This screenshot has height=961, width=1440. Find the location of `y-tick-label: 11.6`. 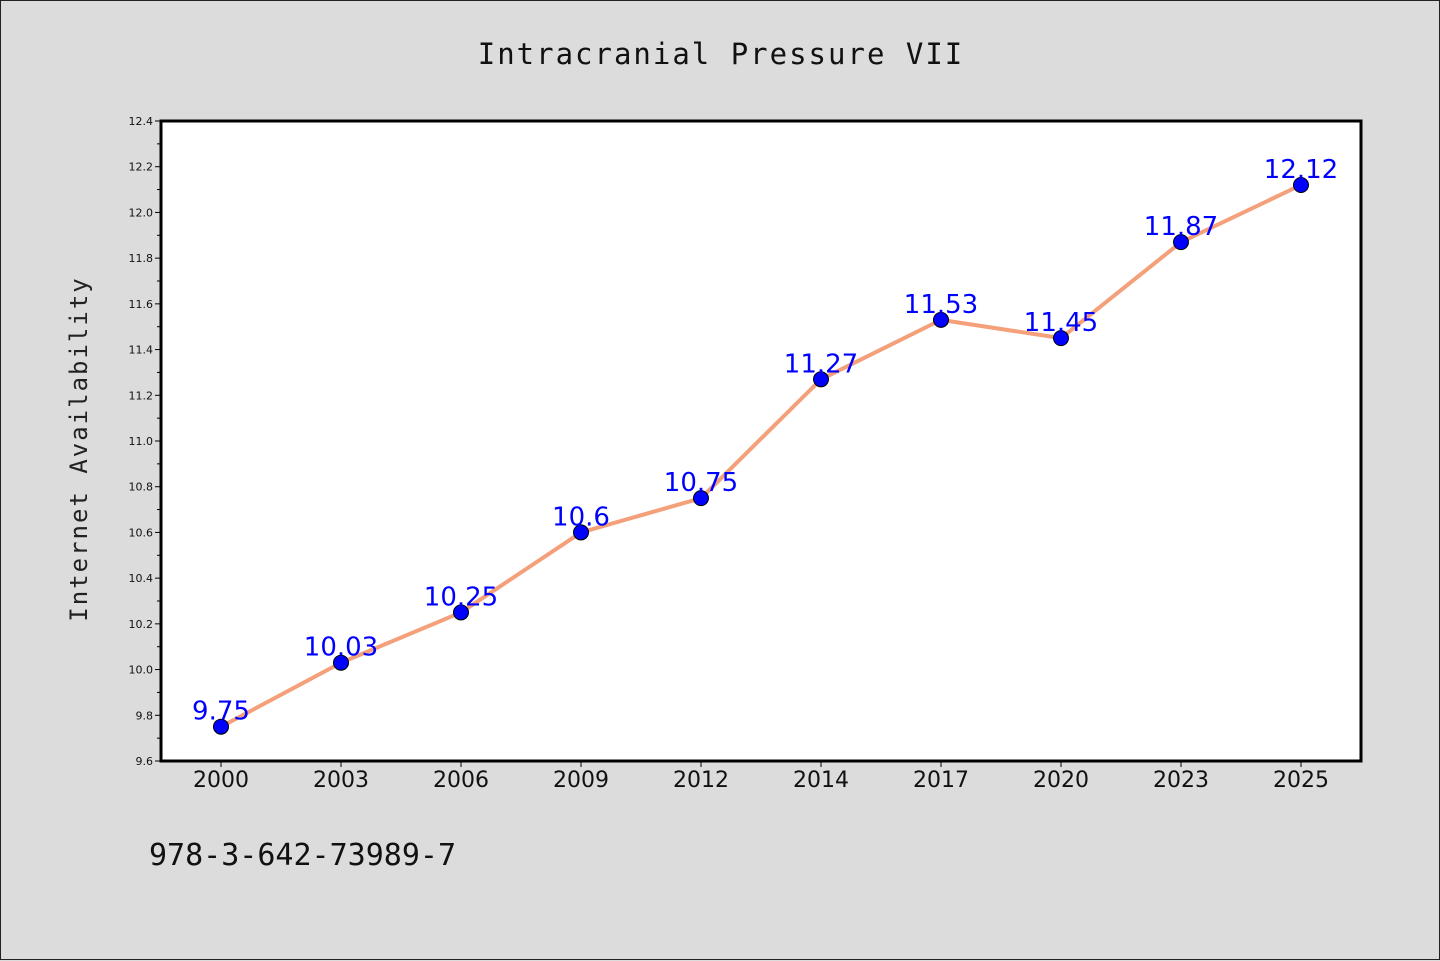

y-tick-label: 11.6 is located at coordinates (141, 304).